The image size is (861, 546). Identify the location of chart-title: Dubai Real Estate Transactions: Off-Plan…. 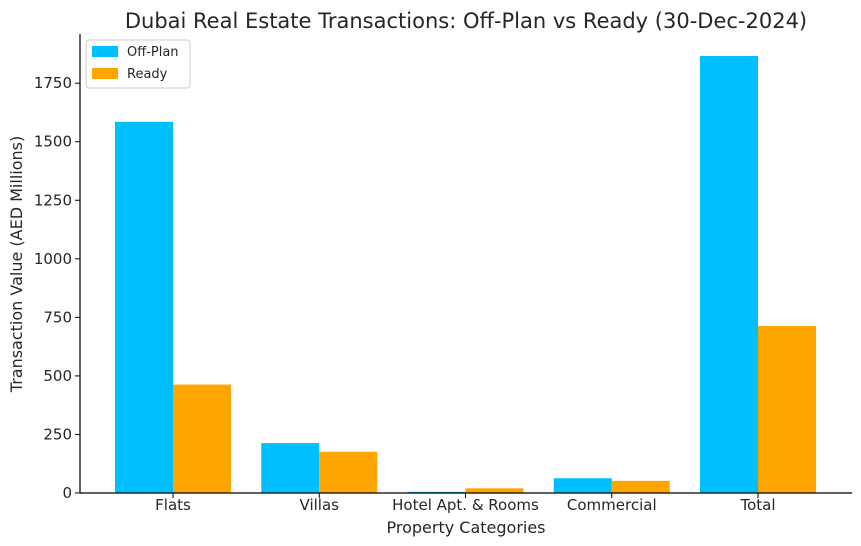
(466, 21).